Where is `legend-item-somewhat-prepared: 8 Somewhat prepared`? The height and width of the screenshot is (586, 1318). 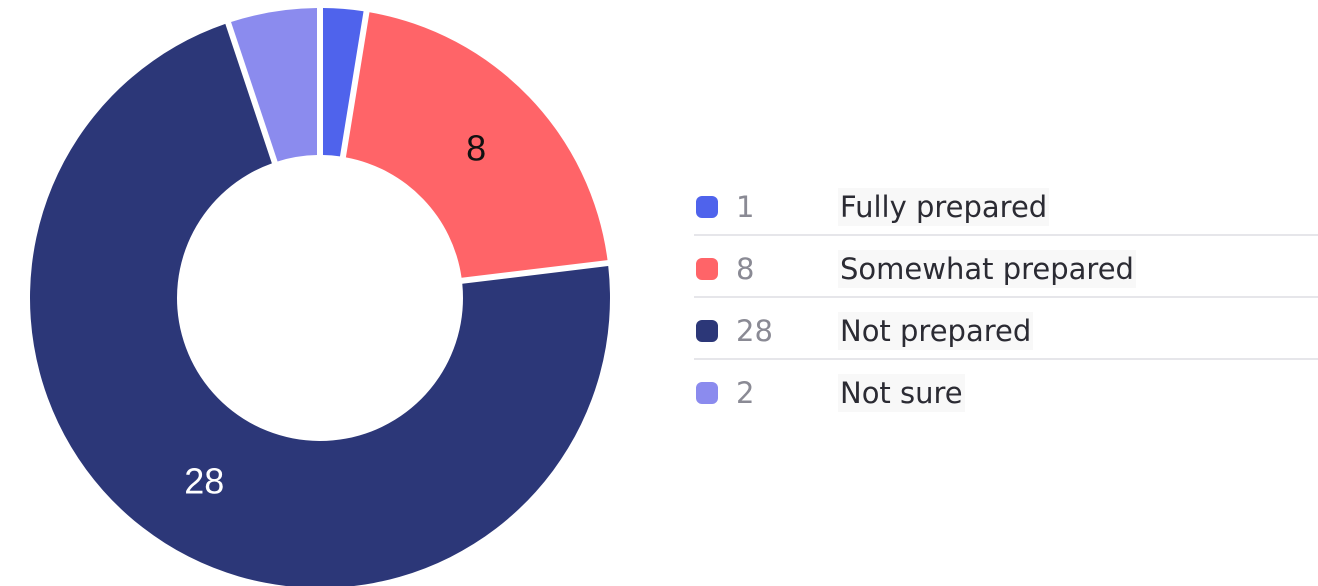
legend-item-somewhat-prepared: 8 Somewhat prepared is located at coordinates (1006, 267).